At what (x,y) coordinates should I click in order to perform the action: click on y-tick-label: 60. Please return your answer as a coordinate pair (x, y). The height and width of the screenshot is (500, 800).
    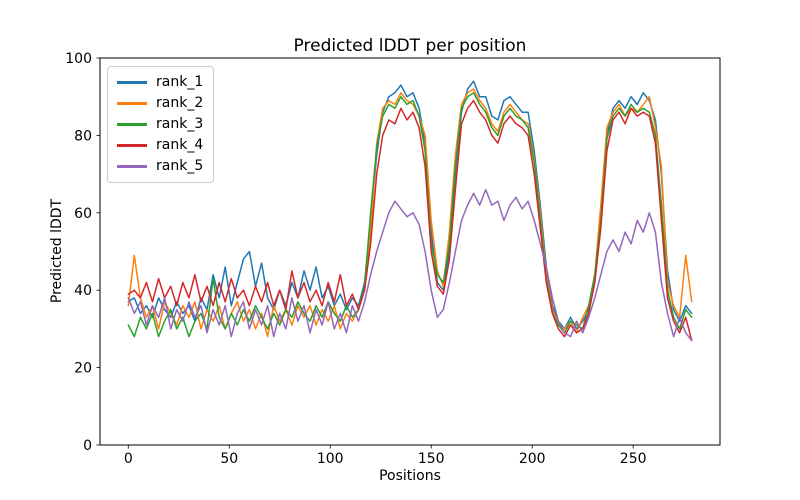
    Looking at the image, I should click on (83, 214).